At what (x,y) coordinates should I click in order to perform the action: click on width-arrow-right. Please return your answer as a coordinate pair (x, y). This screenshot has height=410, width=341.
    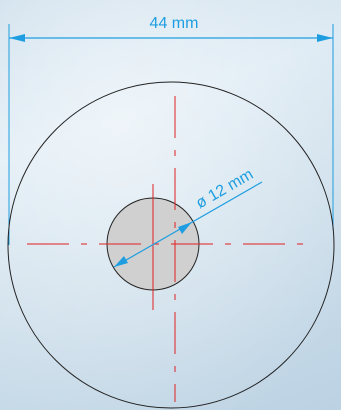
    Looking at the image, I should click on (325, 38).